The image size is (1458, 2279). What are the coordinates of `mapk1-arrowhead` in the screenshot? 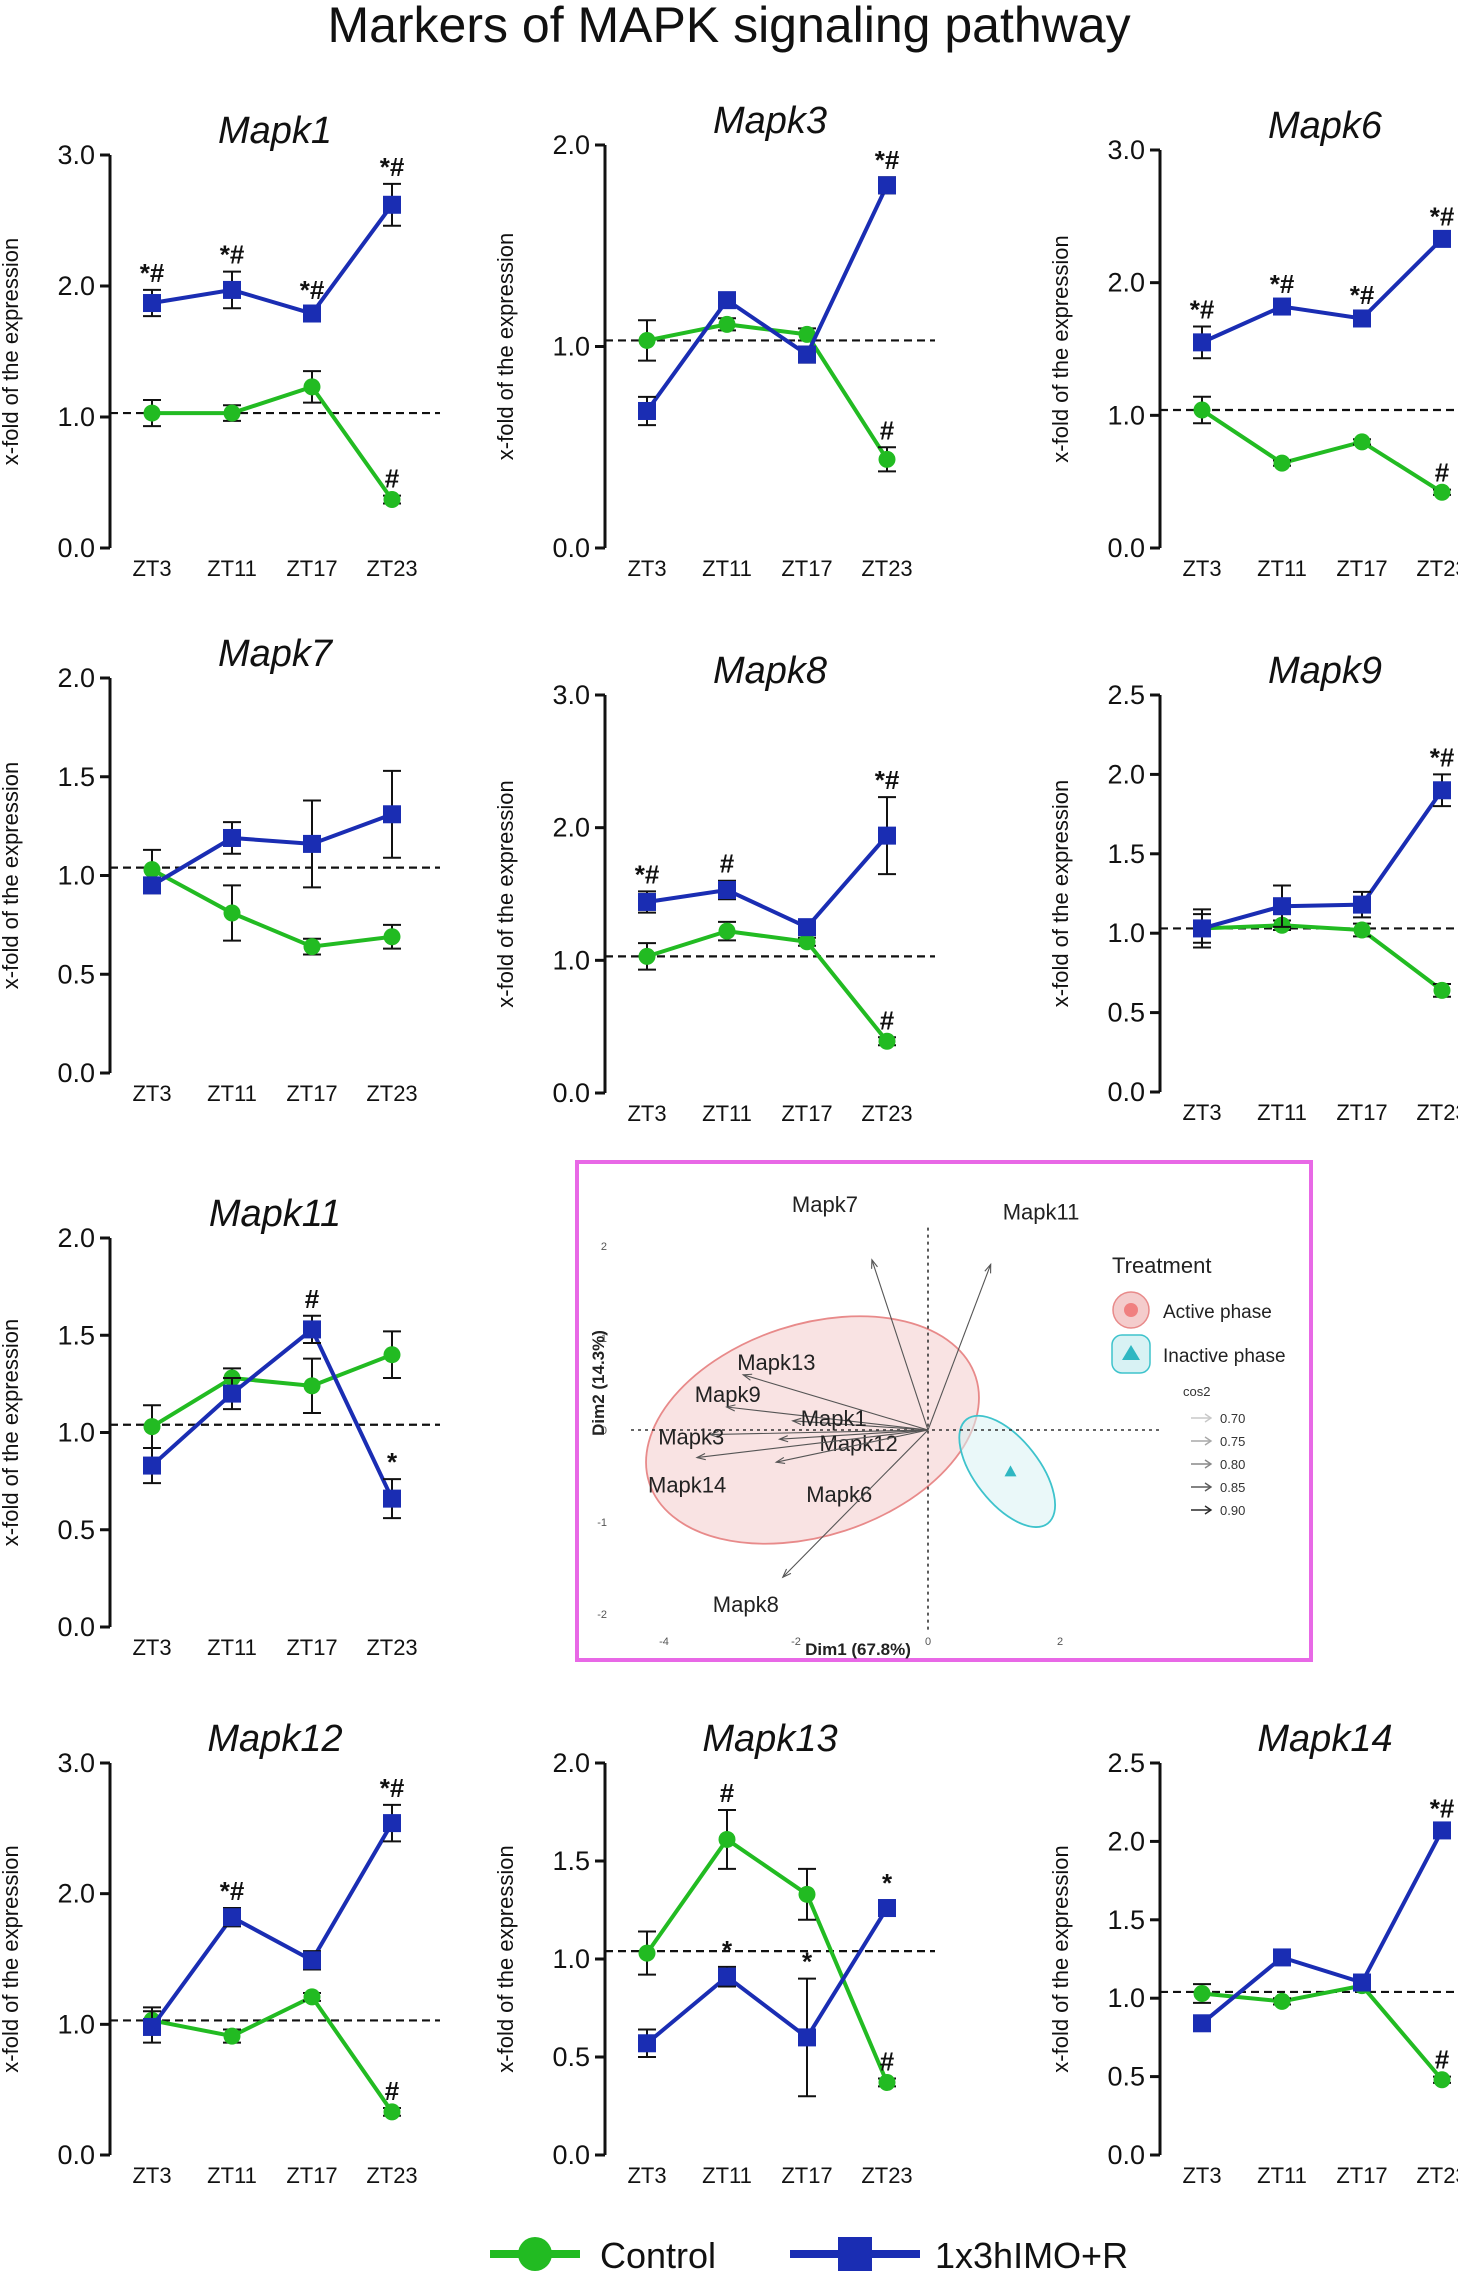 It's located at (796, 1421).